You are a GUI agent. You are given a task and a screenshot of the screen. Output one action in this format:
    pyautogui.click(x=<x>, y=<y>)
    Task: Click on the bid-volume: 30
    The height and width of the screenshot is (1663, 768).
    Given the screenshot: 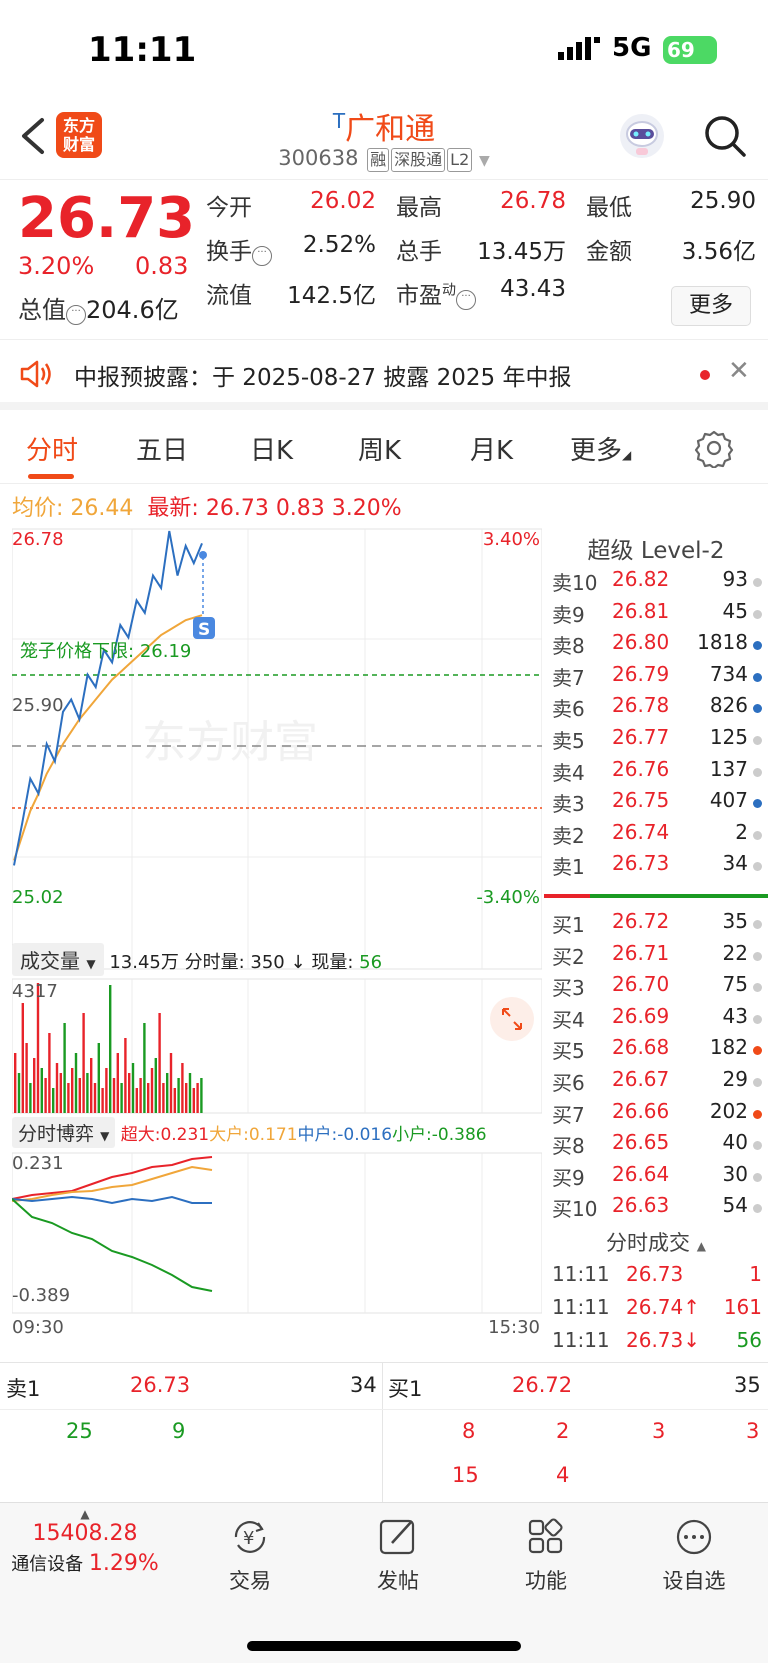 What is the action you would take?
    pyautogui.click(x=735, y=1173)
    